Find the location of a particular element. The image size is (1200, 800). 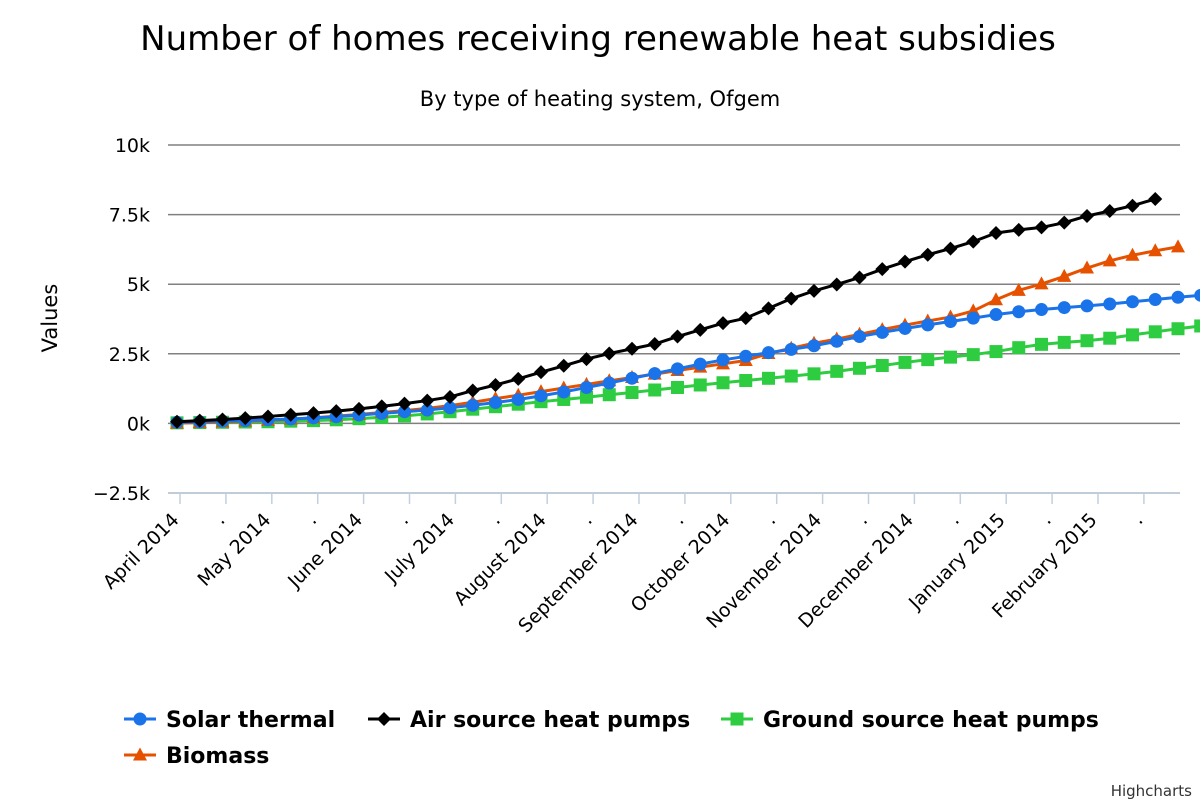

legend-item-solar-thermal: Solar thermal is located at coordinates (229, 720).